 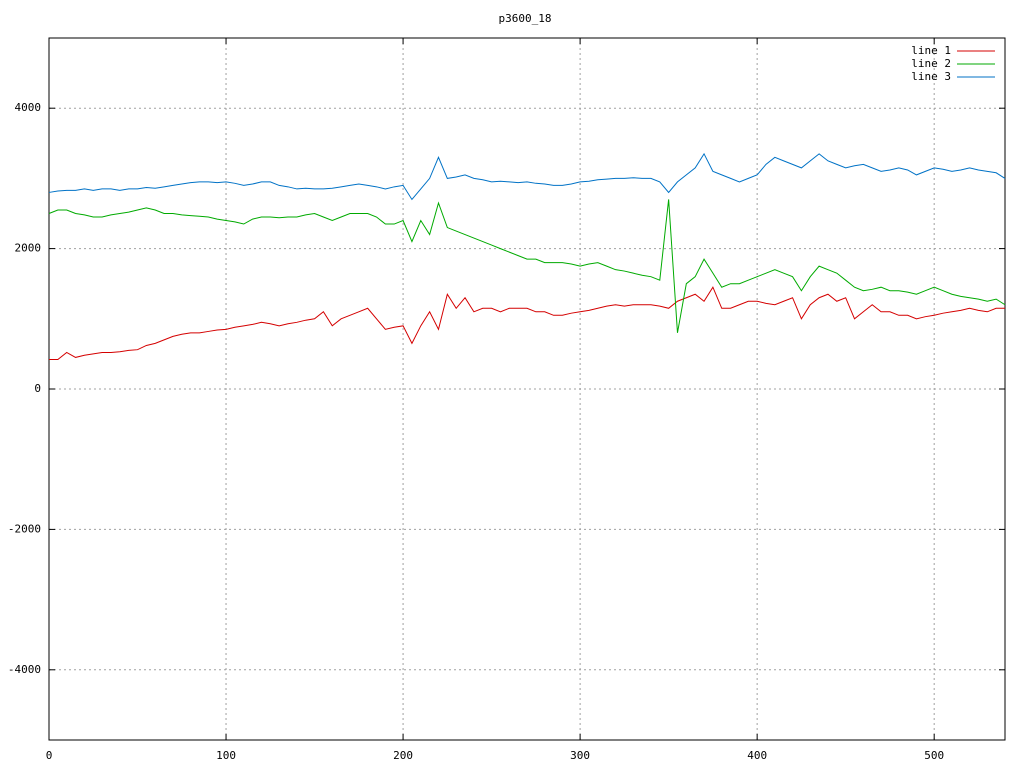 What do you see at coordinates (931, 76) in the screenshot?
I see `legend-label: line 3` at bounding box center [931, 76].